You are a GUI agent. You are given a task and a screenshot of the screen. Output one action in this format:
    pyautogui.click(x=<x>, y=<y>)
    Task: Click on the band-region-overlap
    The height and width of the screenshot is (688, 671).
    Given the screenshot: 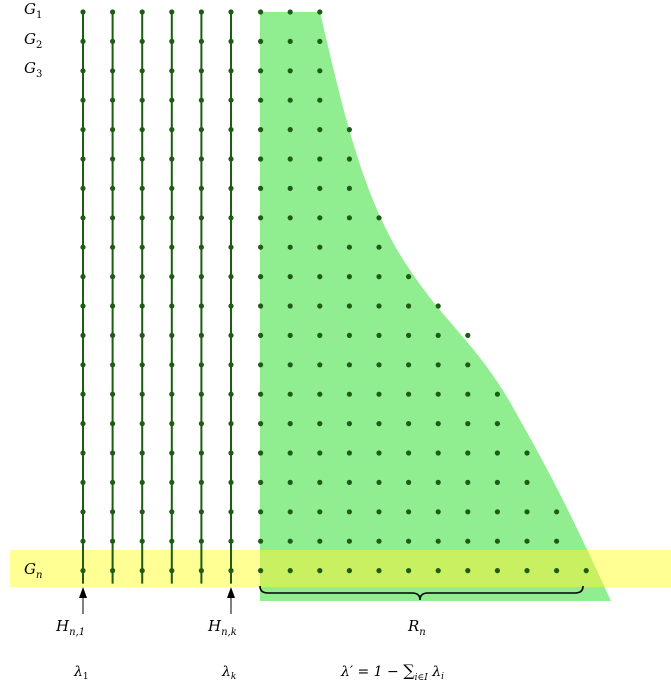 What is the action you would take?
    pyautogui.click(x=432, y=568)
    